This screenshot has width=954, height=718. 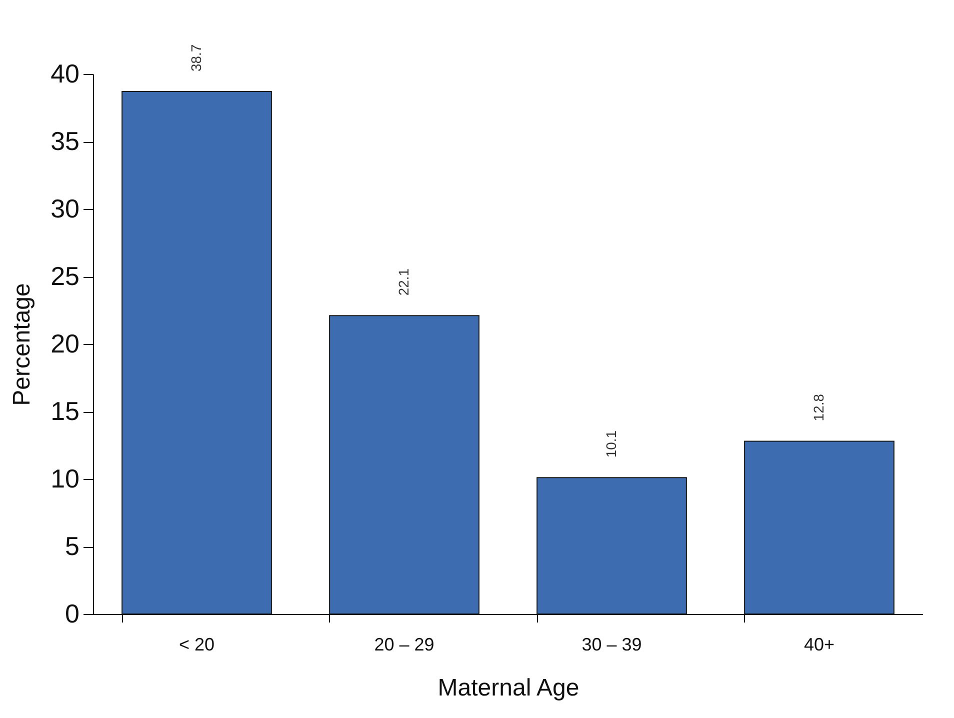 I want to click on data-label: 38.7, so click(x=196, y=58).